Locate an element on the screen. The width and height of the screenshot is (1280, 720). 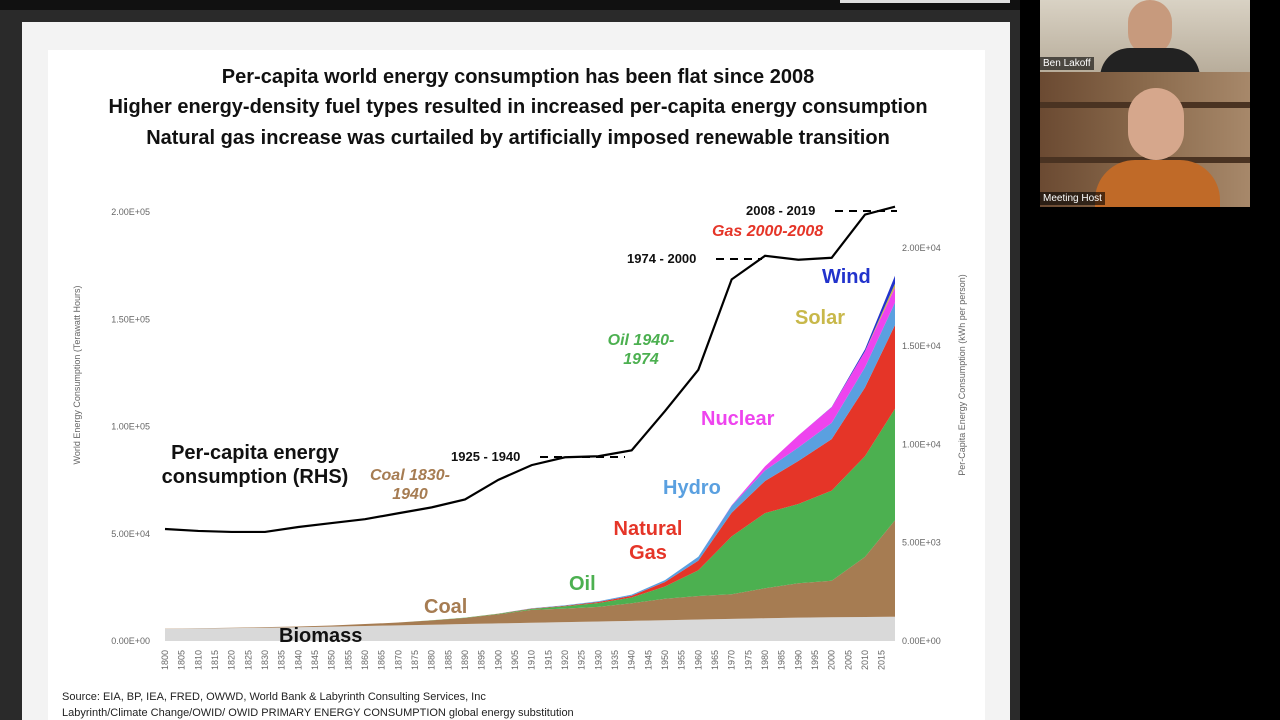
series-label: Natural Gas is located at coordinates (648, 541).